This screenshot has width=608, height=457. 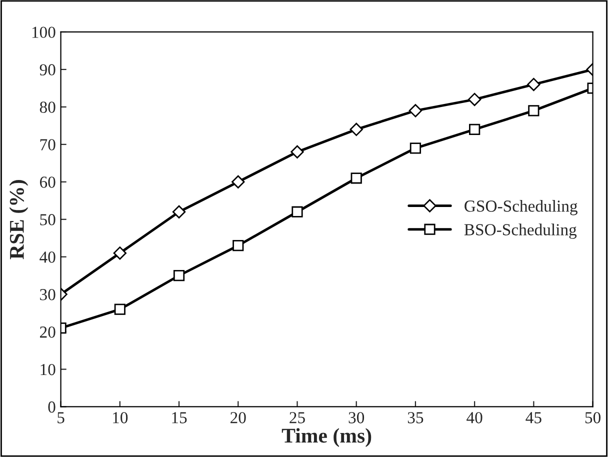 I want to click on y-axis-title: RSE (%), so click(x=18, y=220).